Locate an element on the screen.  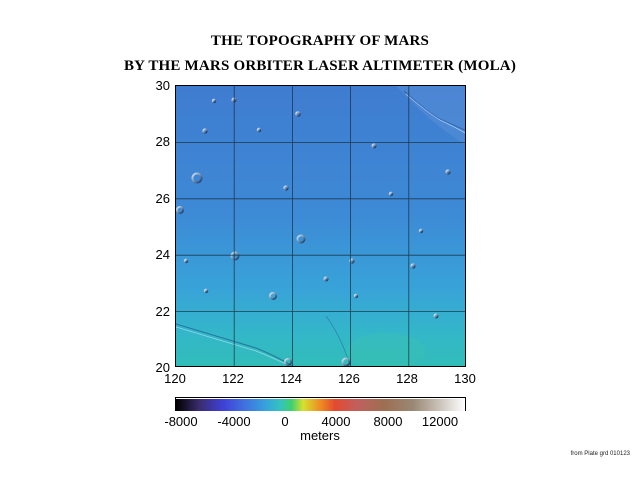
colorbar-tick-label: 0 is located at coordinates (285, 421).